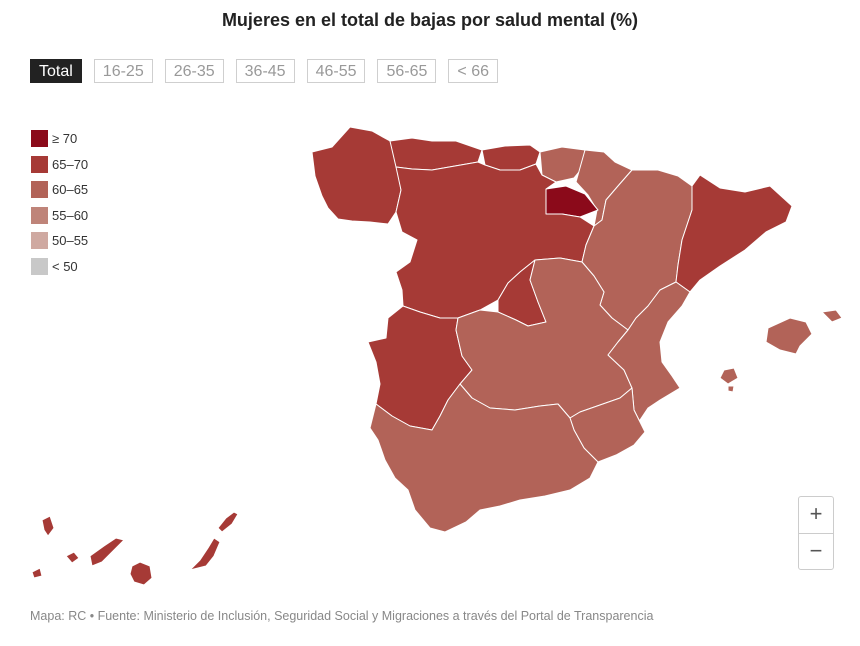 This screenshot has height=646, width=860. Describe the element at coordinates (781, 351) in the screenshot. I see `region-baleares` at that location.